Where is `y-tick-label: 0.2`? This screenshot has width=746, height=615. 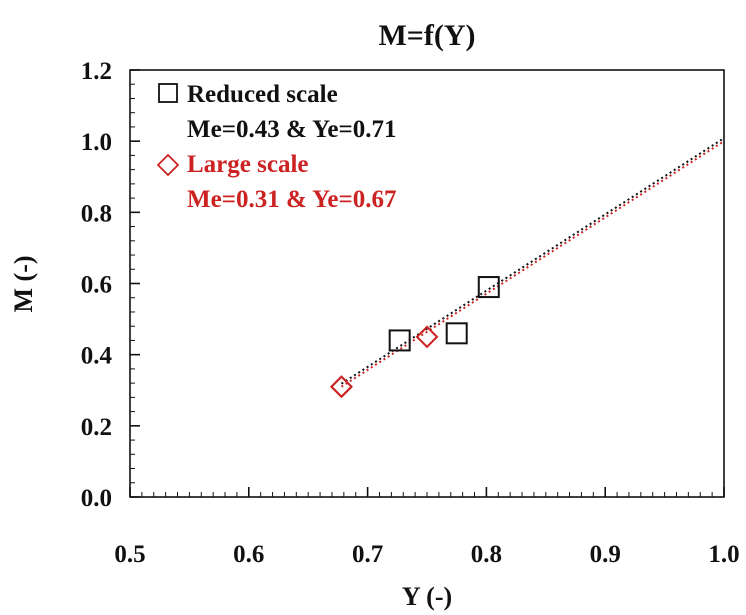 y-tick-label: 0.2 is located at coordinates (96, 427).